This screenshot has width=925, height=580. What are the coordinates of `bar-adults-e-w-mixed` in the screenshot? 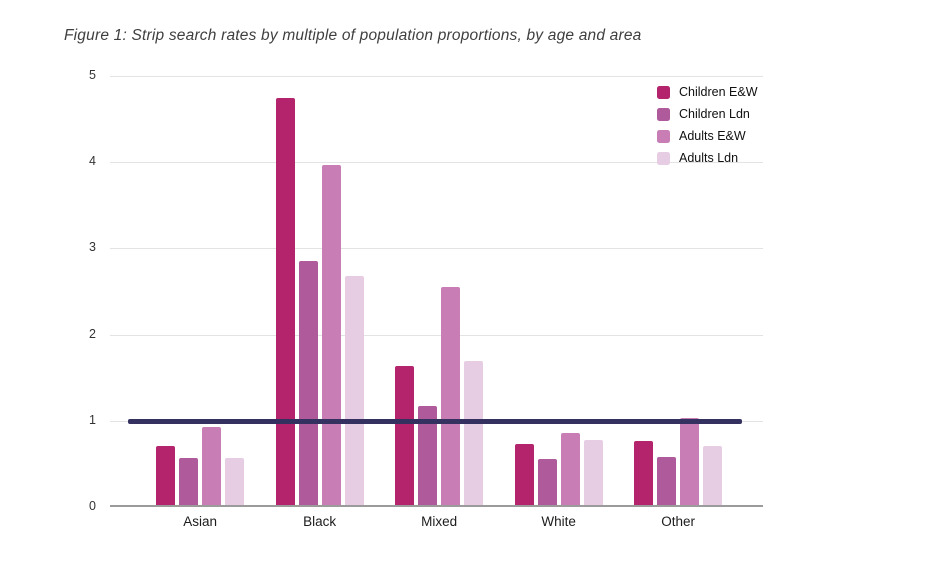 It's located at (451, 395).